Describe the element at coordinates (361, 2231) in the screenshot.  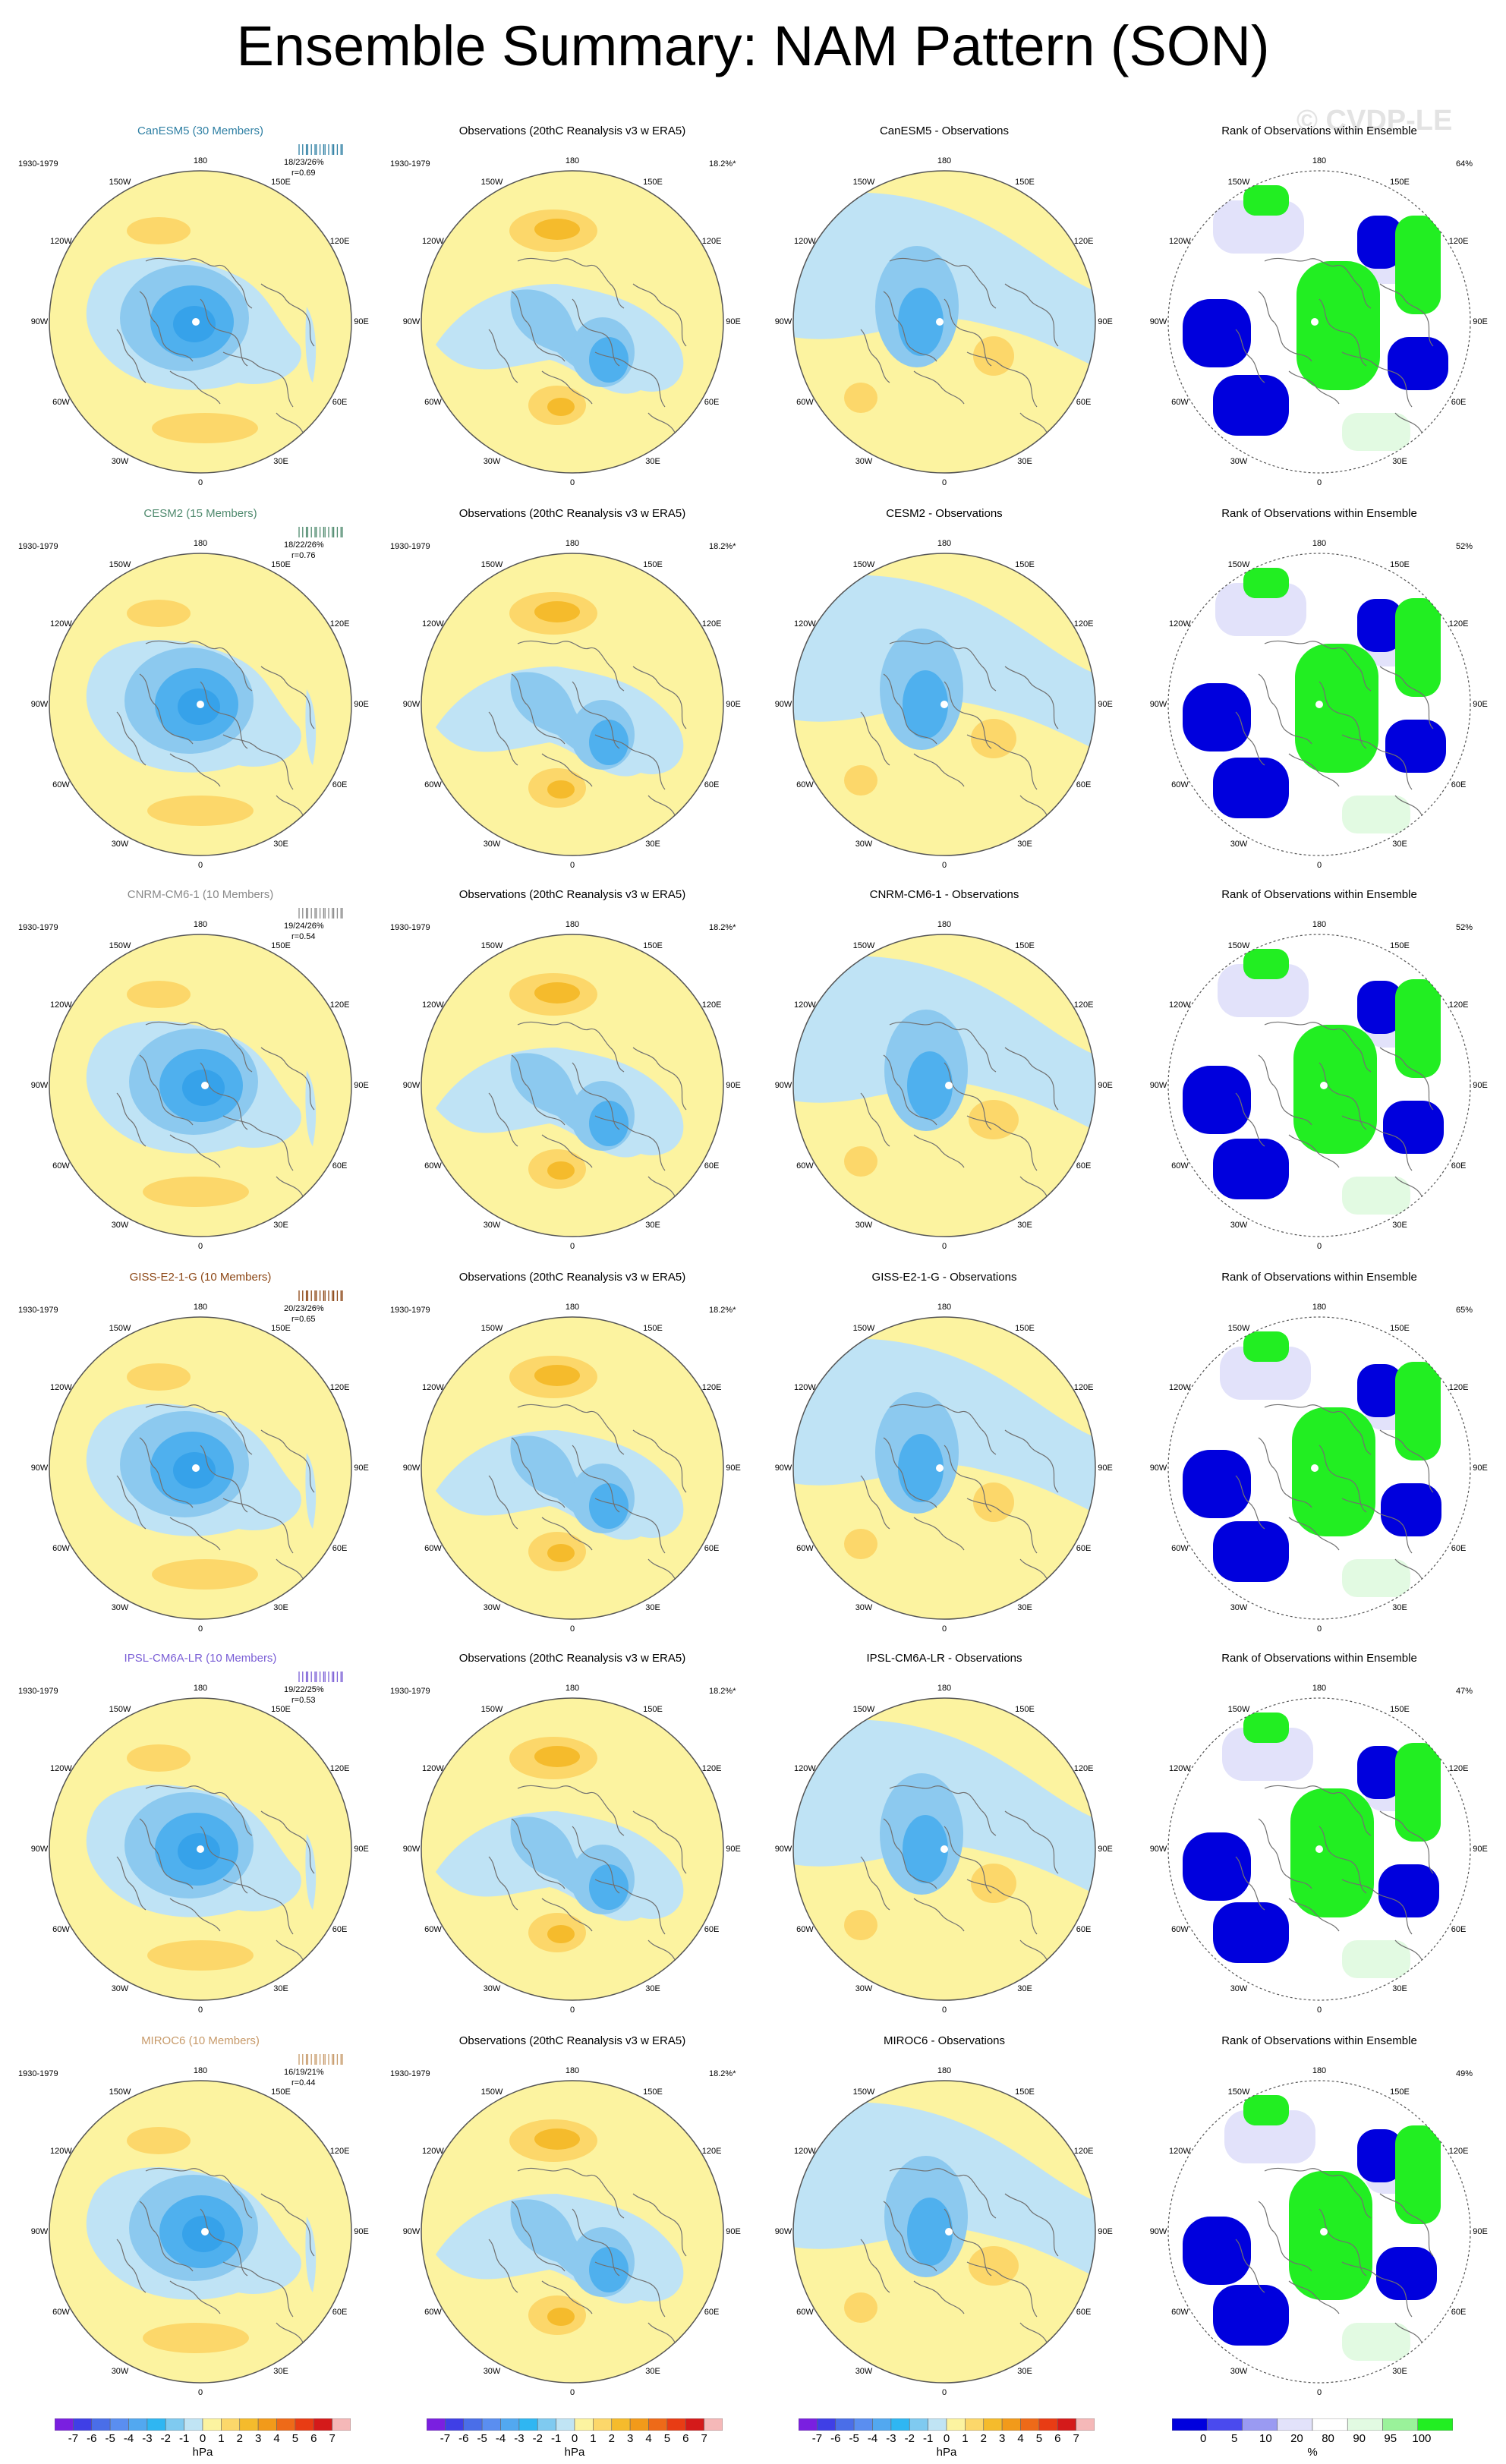
I see `lon-label-right-mid: 90E` at that location.